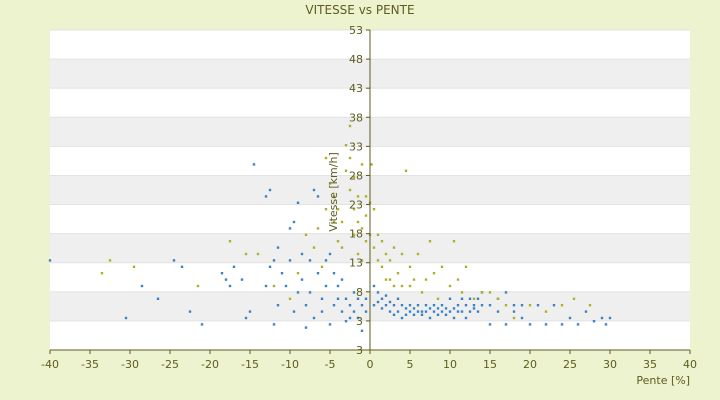 This screenshot has height=400, width=720. What do you see at coordinates (356, 205) in the screenshot?
I see `y-tick-label: 23` at bounding box center [356, 205].